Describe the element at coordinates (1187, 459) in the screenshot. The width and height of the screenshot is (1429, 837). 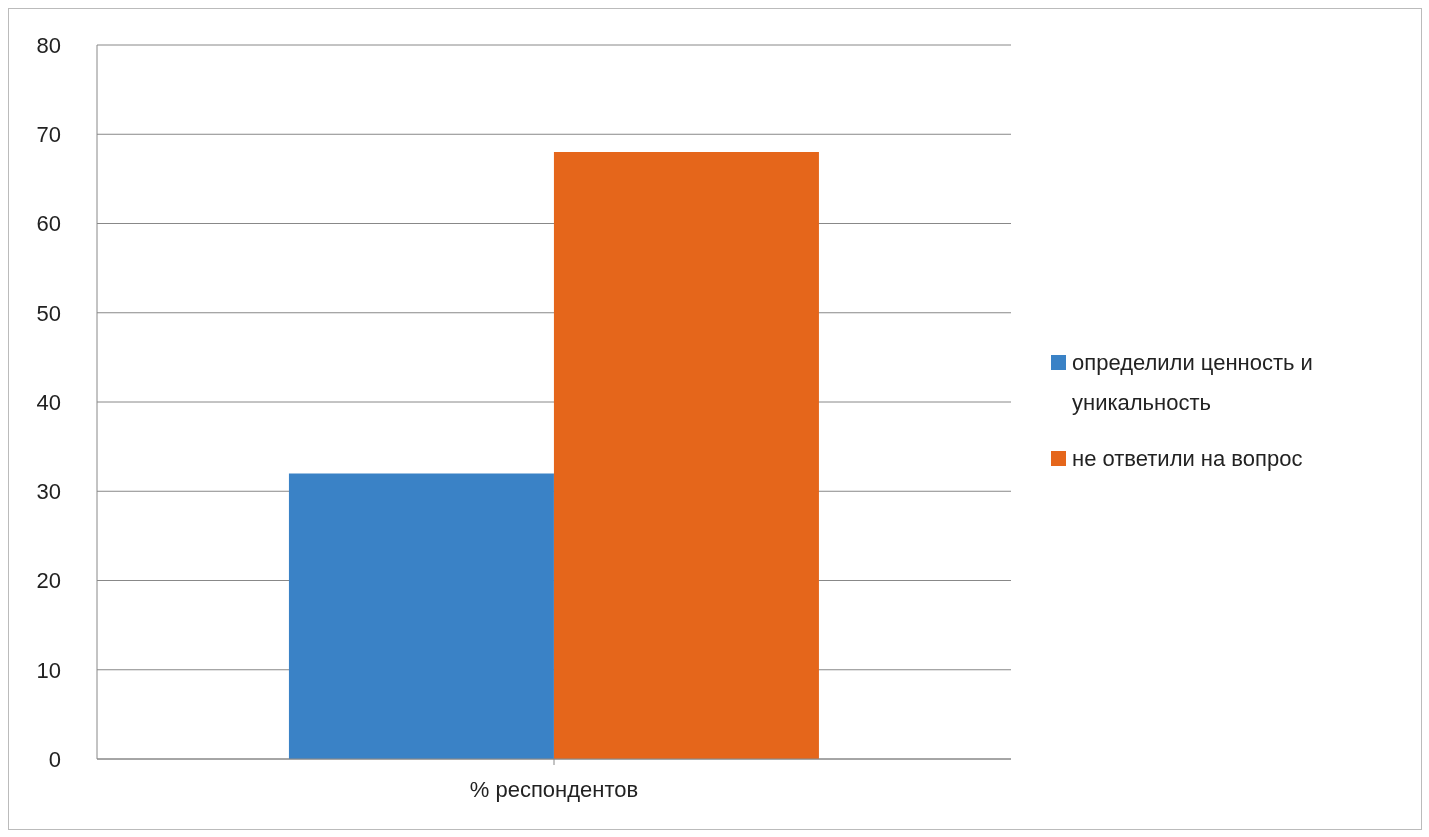
I see `legend-label: не ответили на вопрос` at that location.